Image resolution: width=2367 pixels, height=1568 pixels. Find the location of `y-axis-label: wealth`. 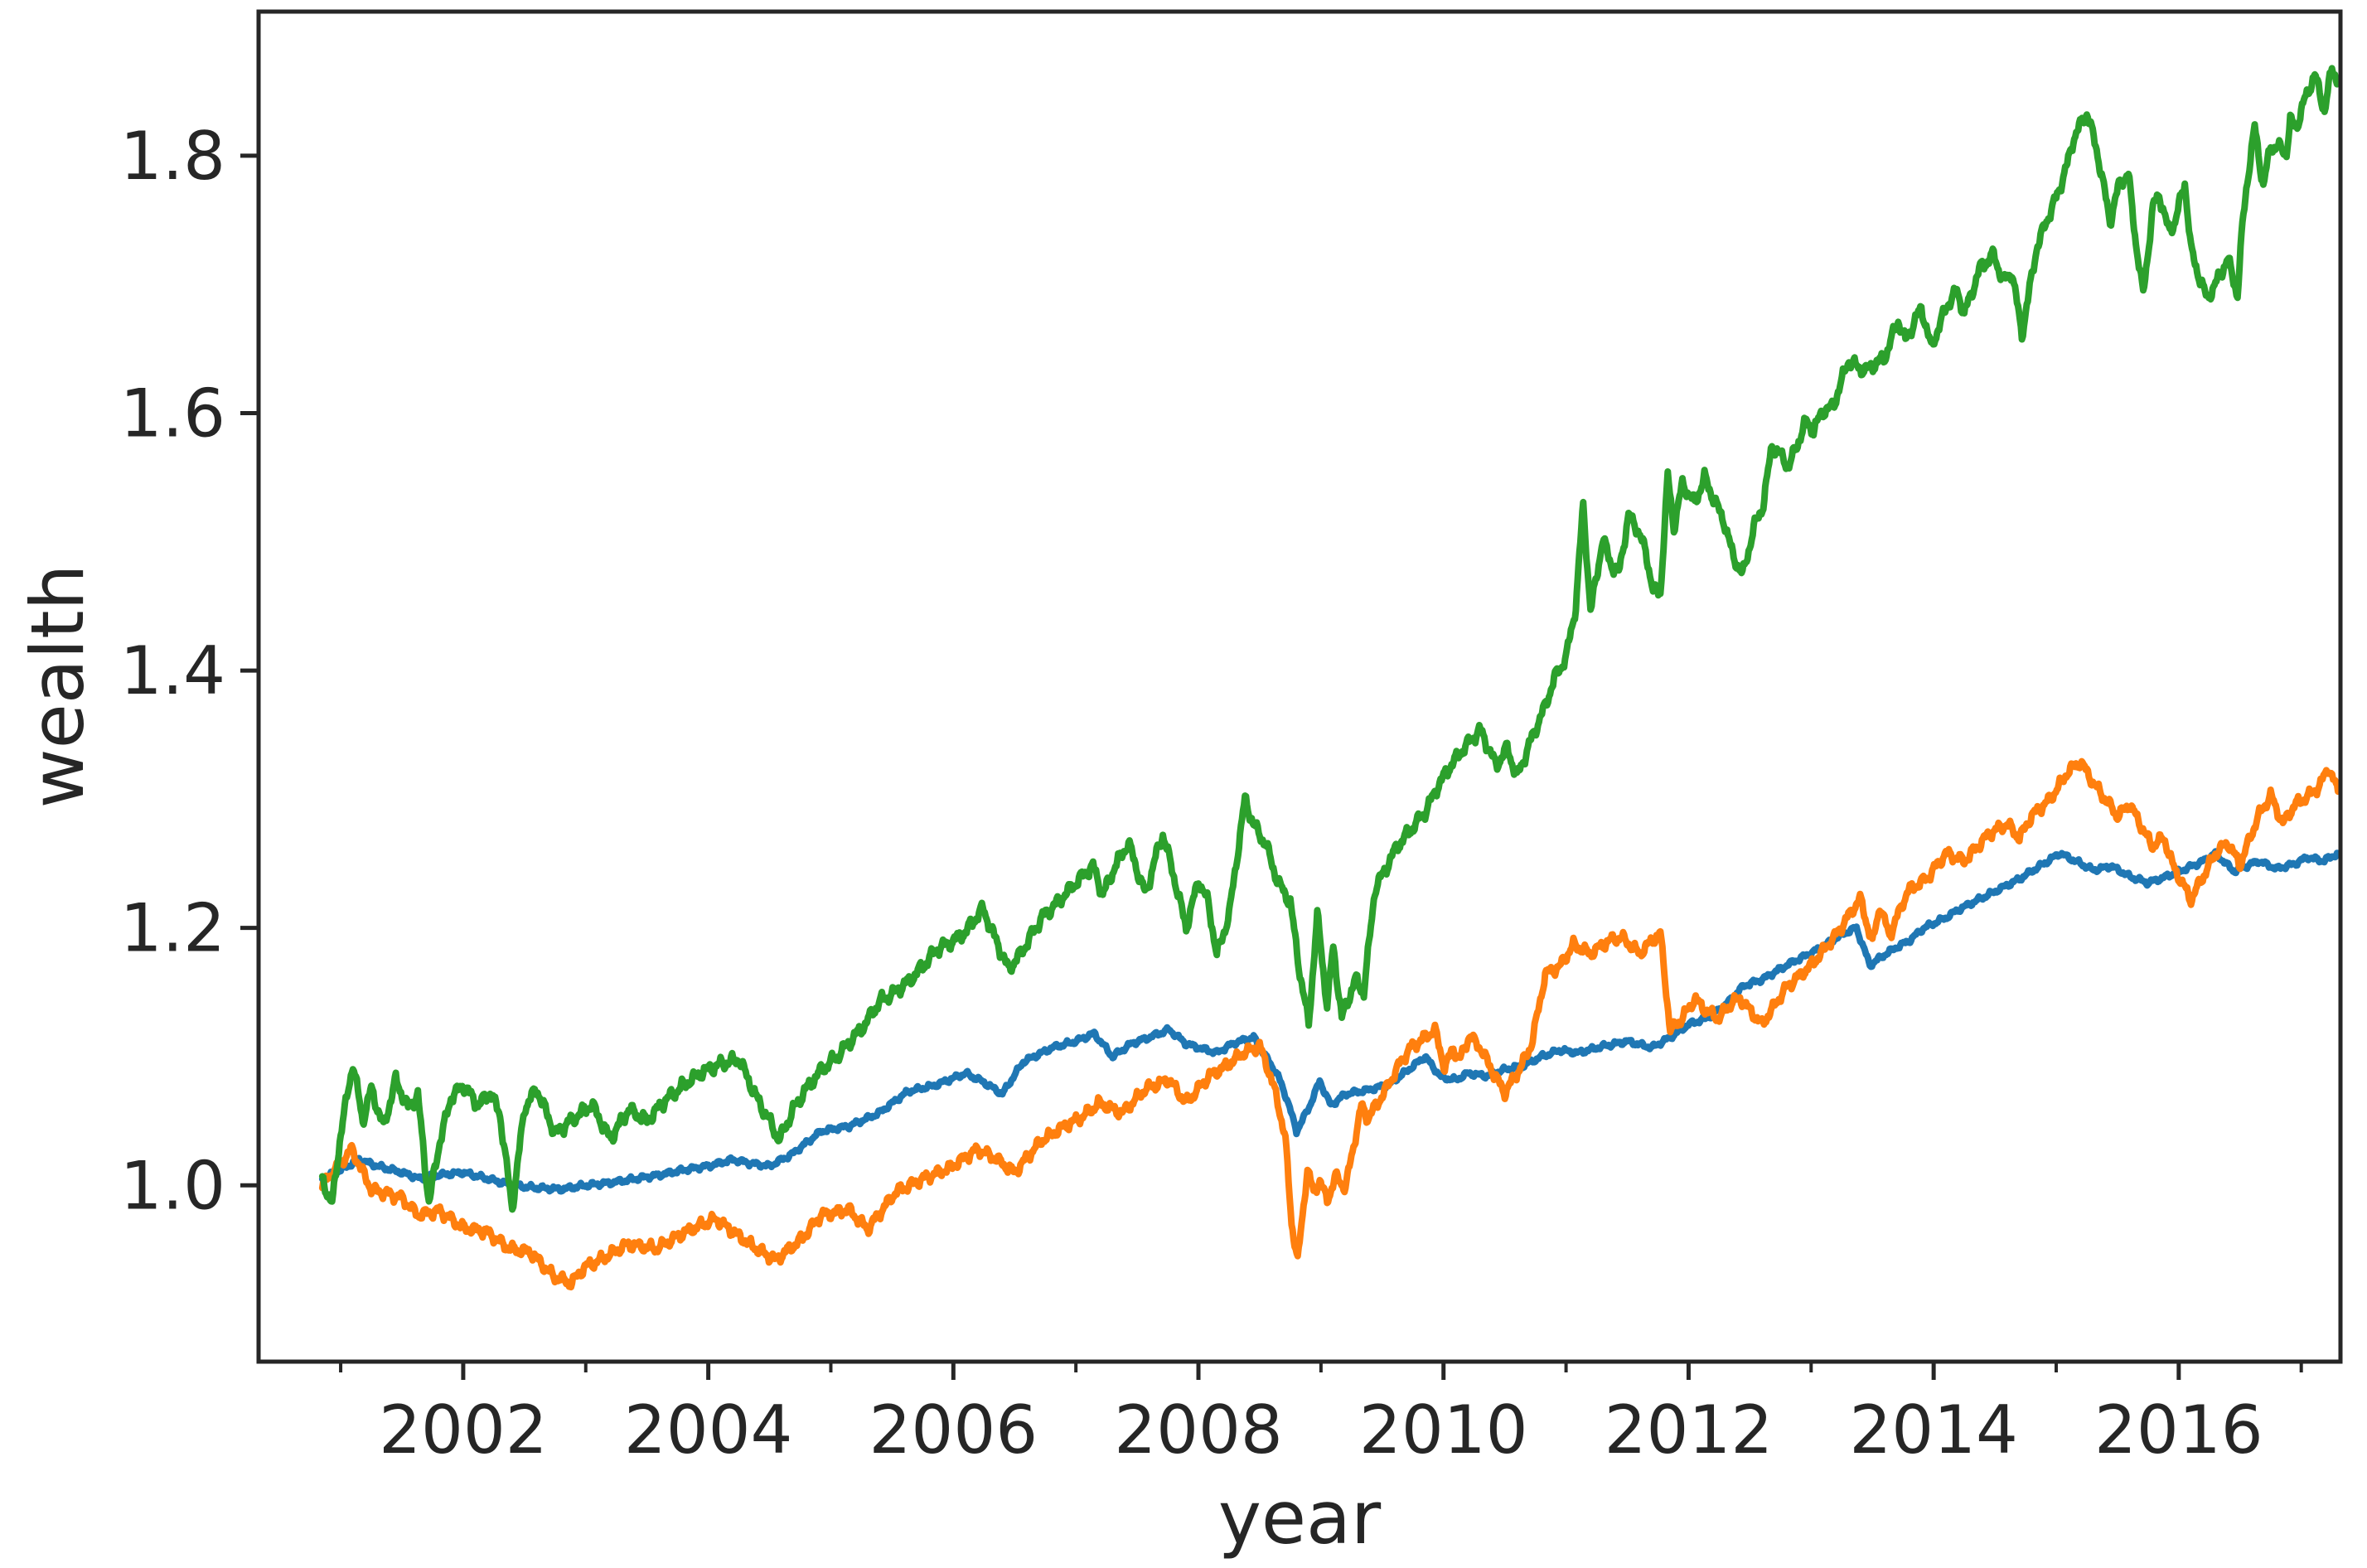

y-axis-label: wealth is located at coordinates (57, 686).